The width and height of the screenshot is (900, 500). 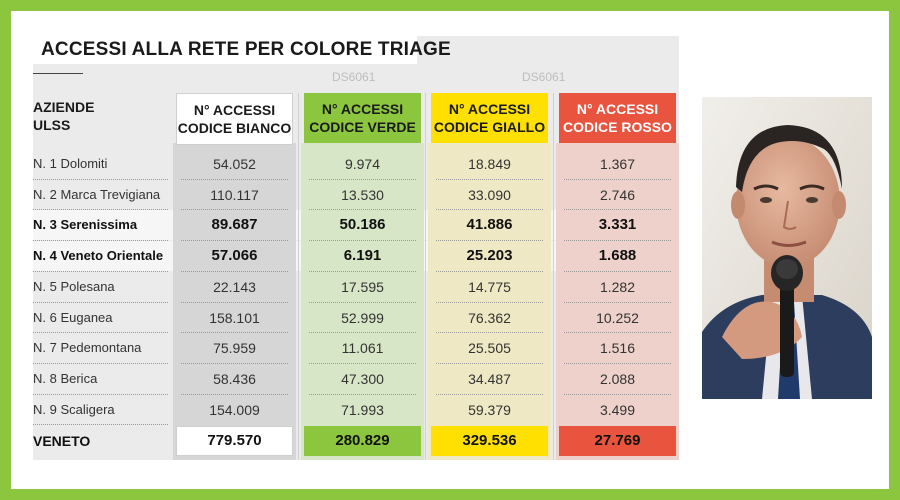 What do you see at coordinates (74, 286) in the screenshot?
I see `row-label: N. 5 Polesana` at bounding box center [74, 286].